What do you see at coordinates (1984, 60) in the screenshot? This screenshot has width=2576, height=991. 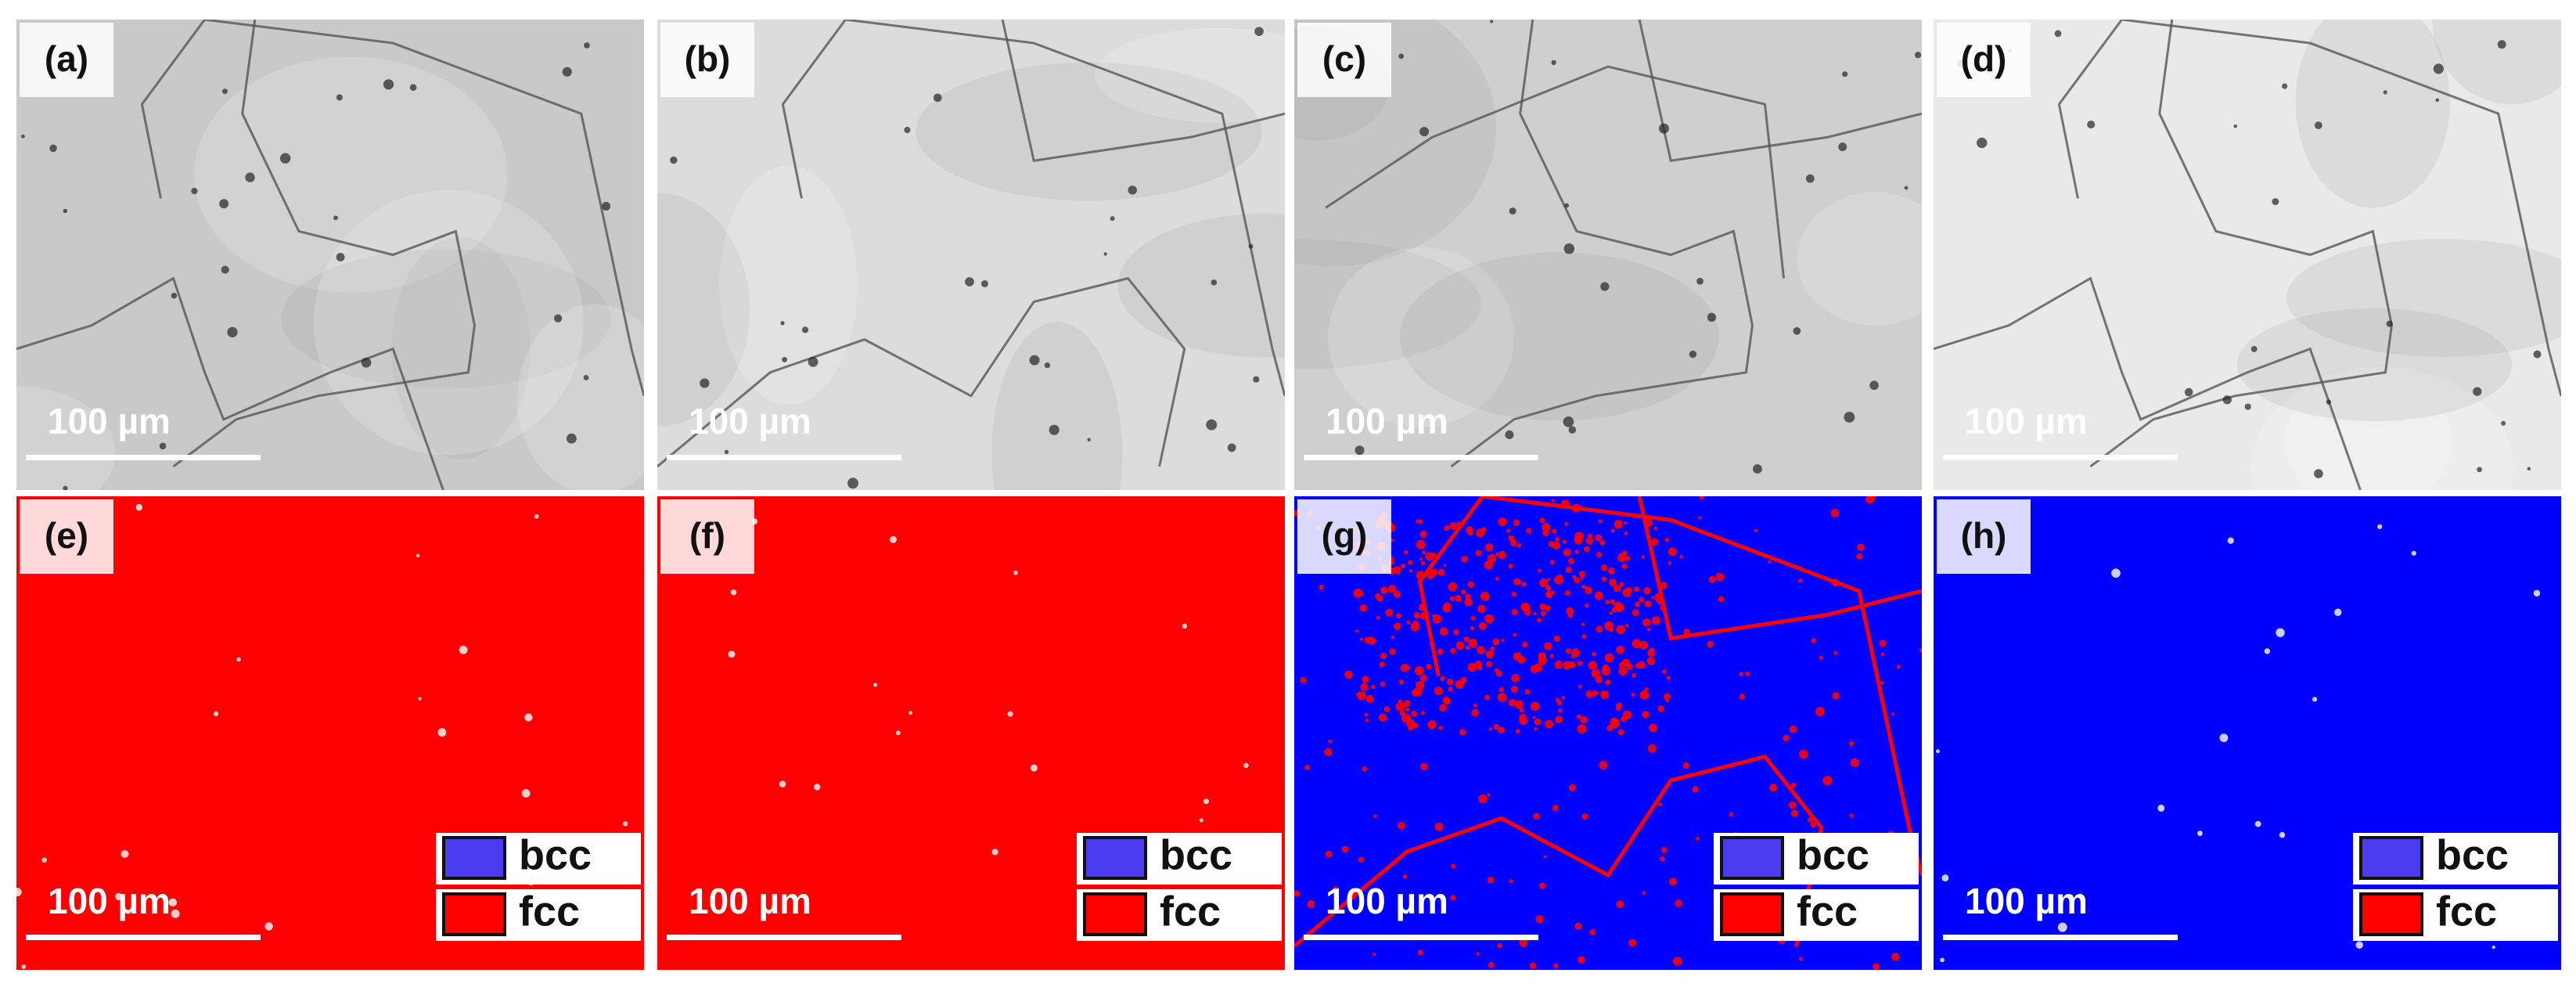 I see `label-box` at bounding box center [1984, 60].